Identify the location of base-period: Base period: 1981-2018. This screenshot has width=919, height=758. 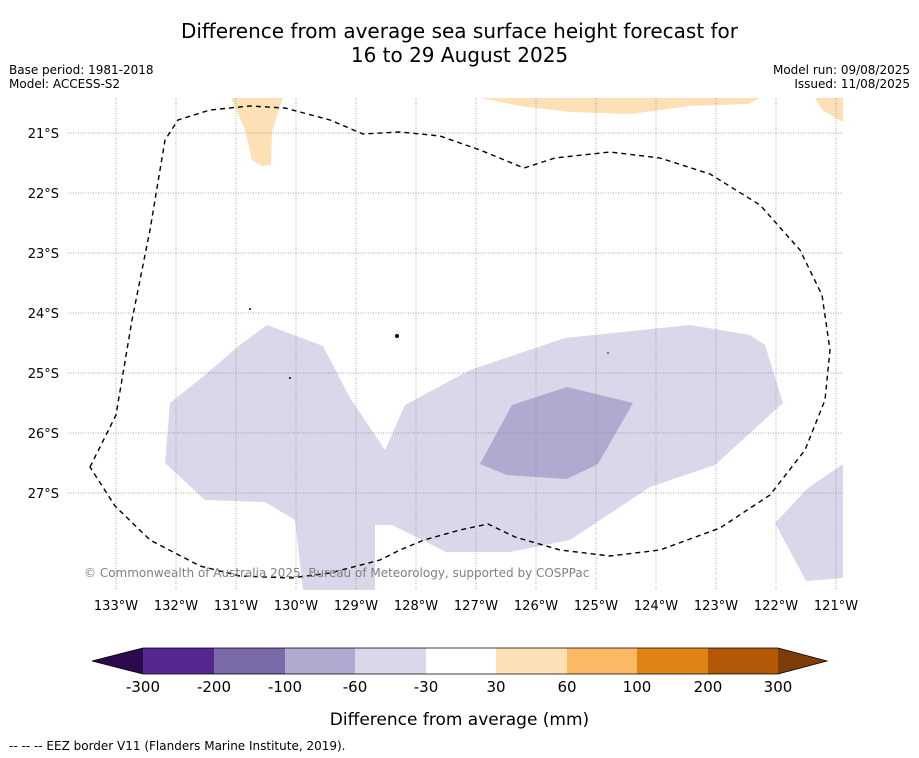
(81, 70).